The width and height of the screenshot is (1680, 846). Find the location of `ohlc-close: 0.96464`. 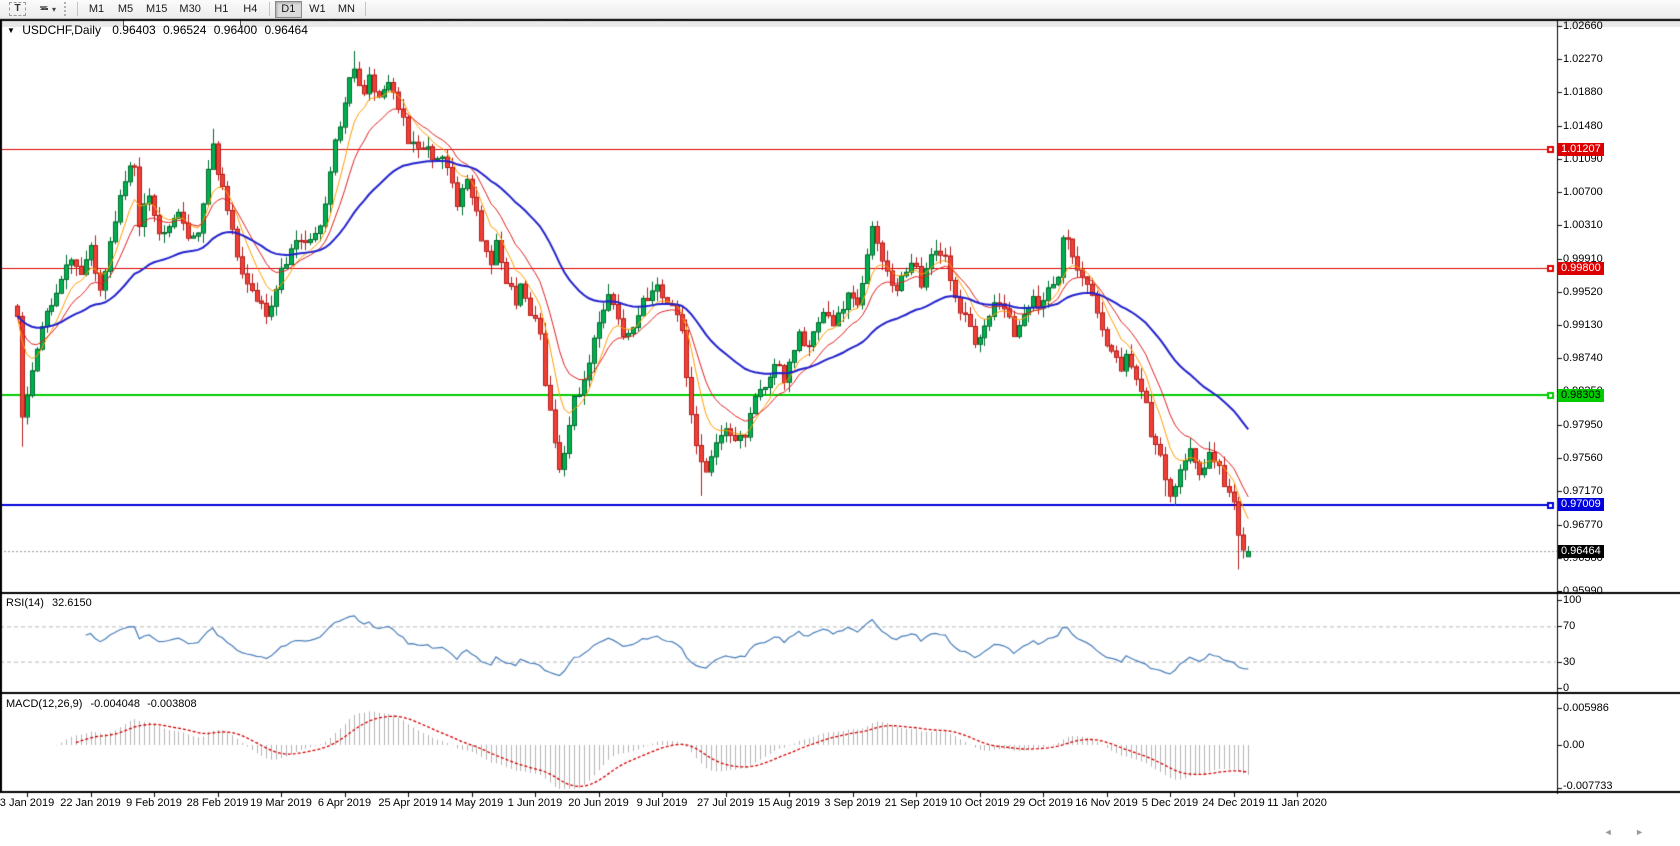

ohlc-close: 0.96464 is located at coordinates (286, 30).